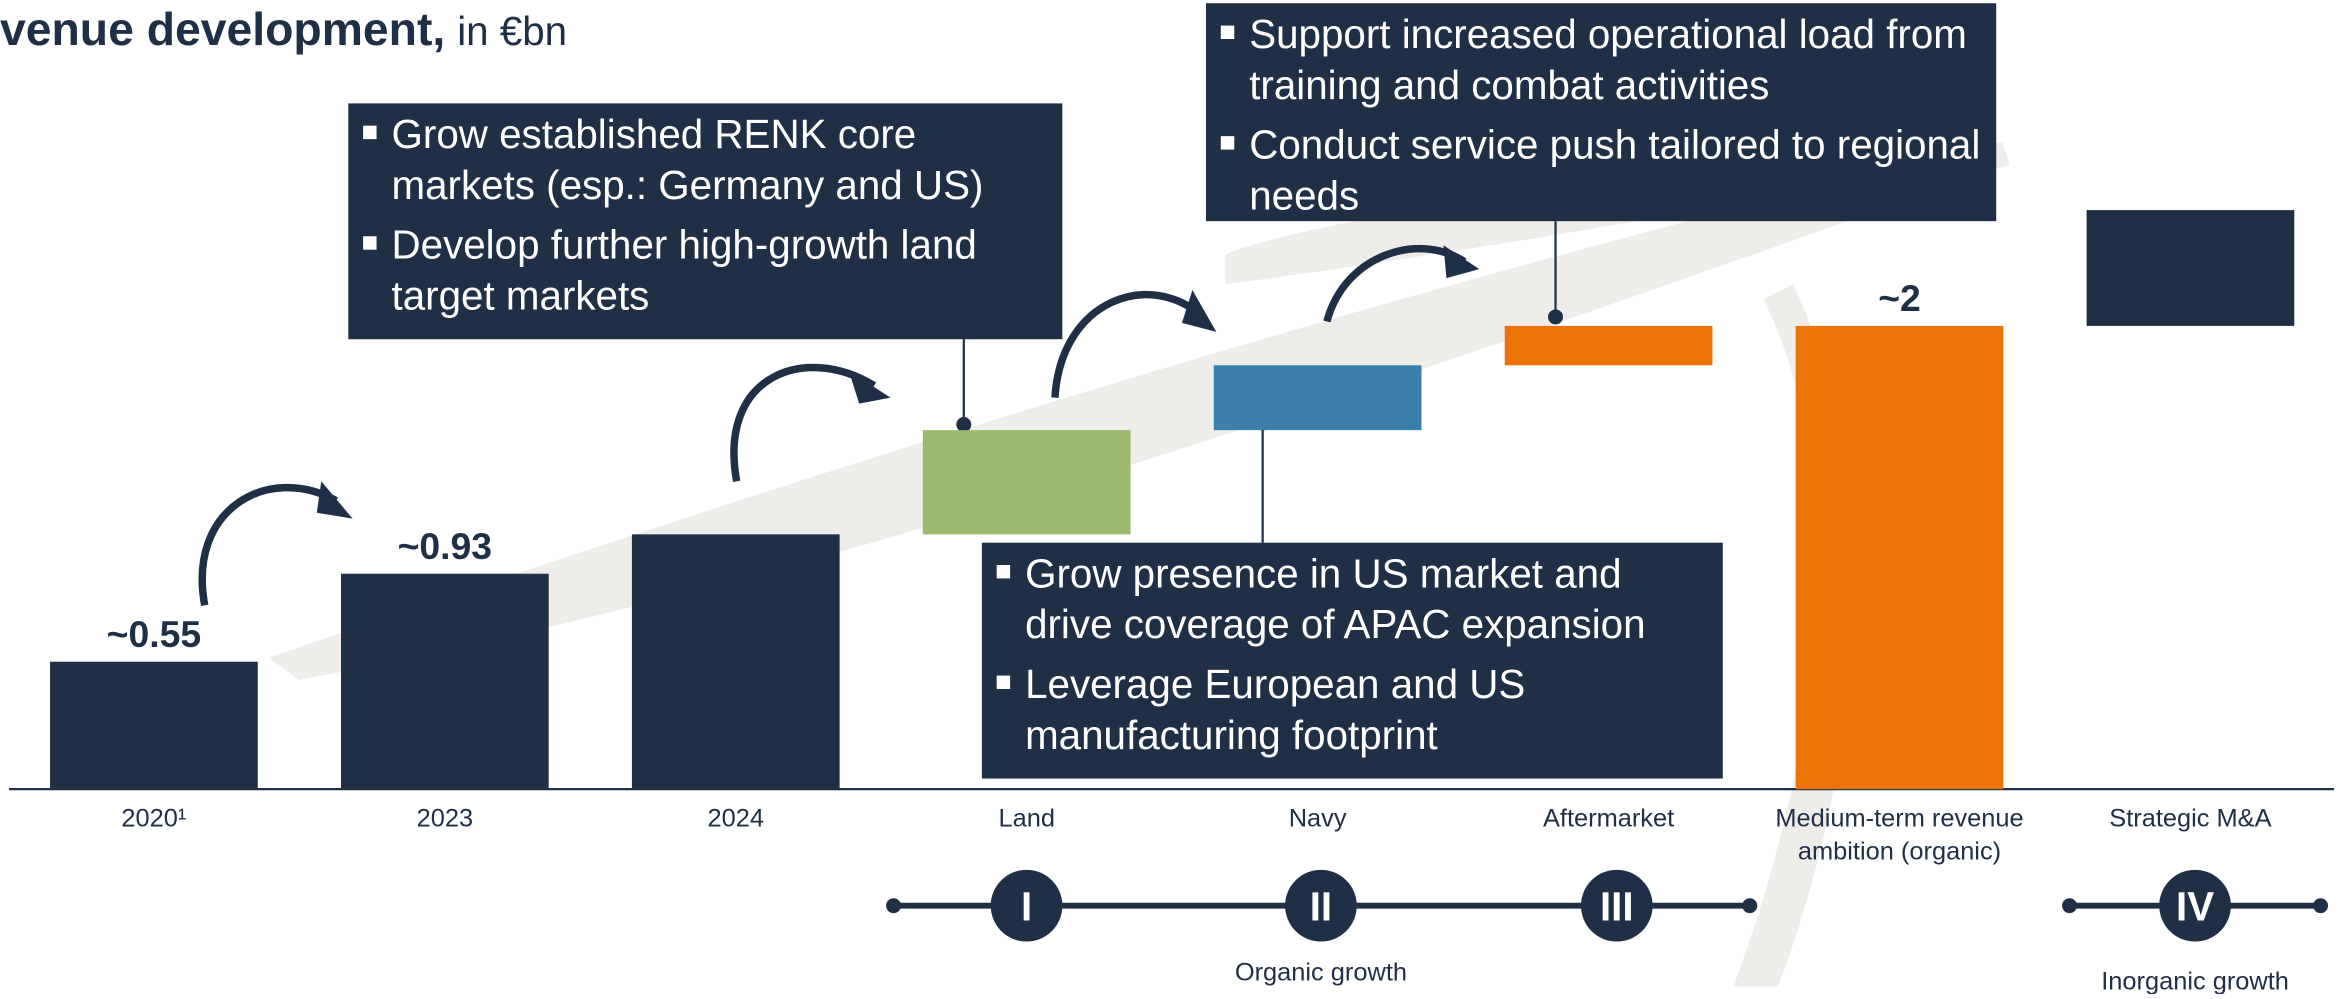 This screenshot has width=2343, height=999. I want to click on group-label: Organic growth, so click(1321, 972).